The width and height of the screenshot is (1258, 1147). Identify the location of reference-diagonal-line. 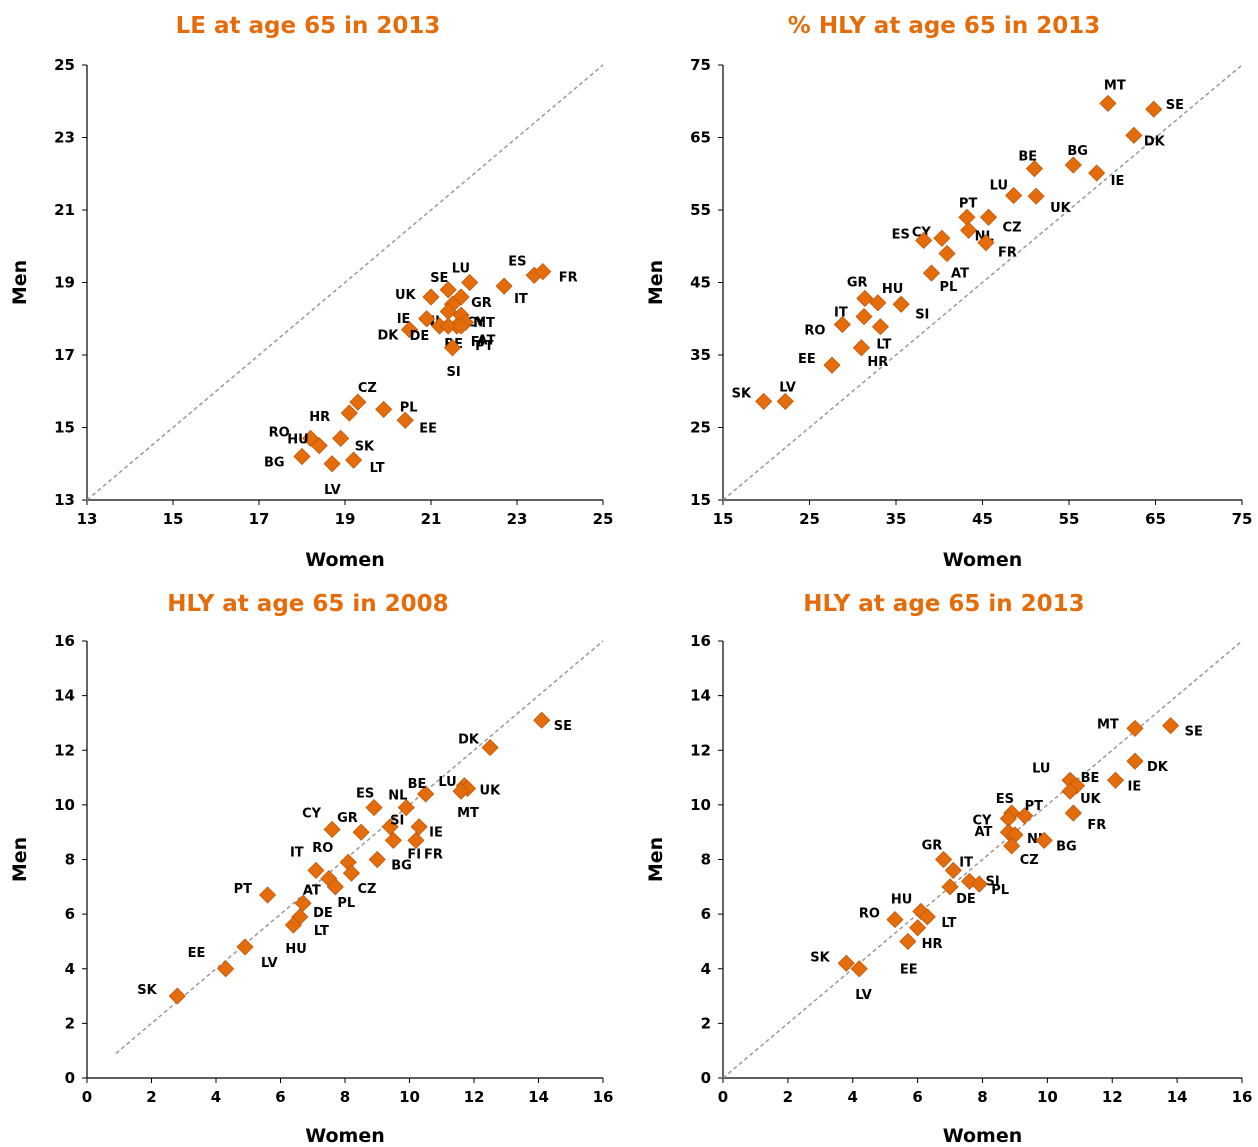
(359, 847).